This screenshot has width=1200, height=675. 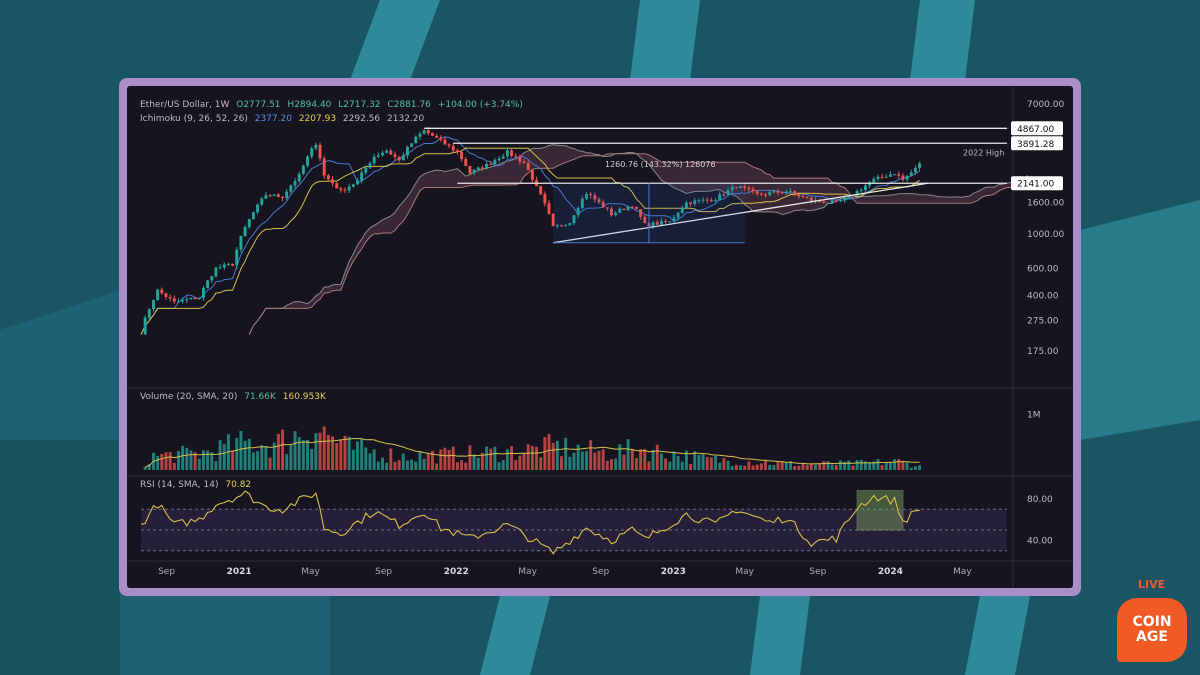 What do you see at coordinates (1040, 500) in the screenshot?
I see `rsi-tick-label: 80.00` at bounding box center [1040, 500].